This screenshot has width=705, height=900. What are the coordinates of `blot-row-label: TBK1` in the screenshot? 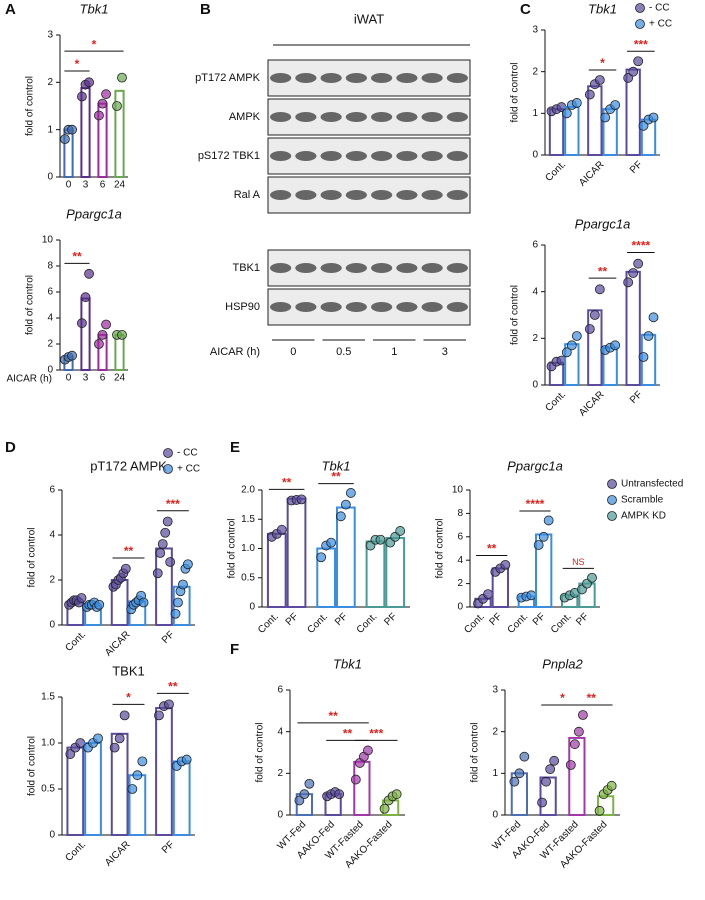 It's located at (246, 268).